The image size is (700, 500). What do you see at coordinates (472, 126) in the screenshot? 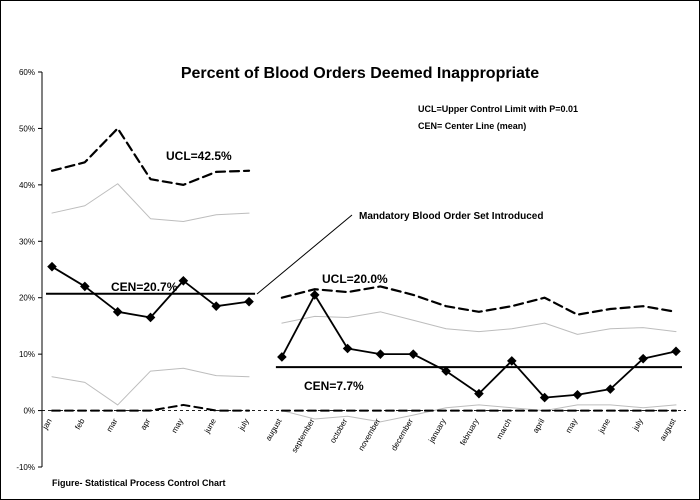
I see `legend-cen-definition: CEN= Center Line (mean)` at bounding box center [472, 126].